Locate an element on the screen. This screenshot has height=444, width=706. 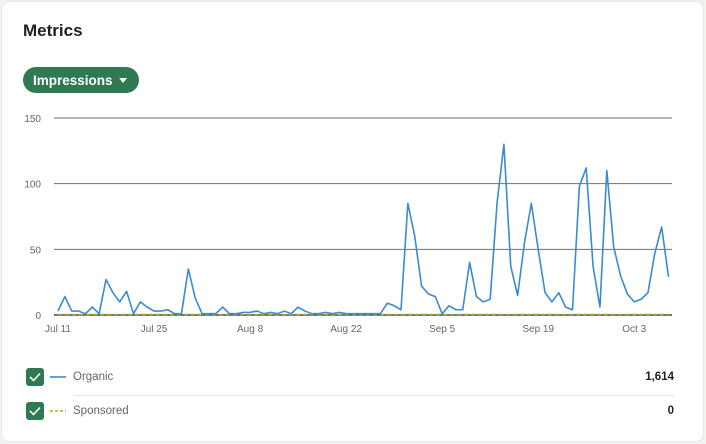
caret-down-icon is located at coordinates (122, 80).